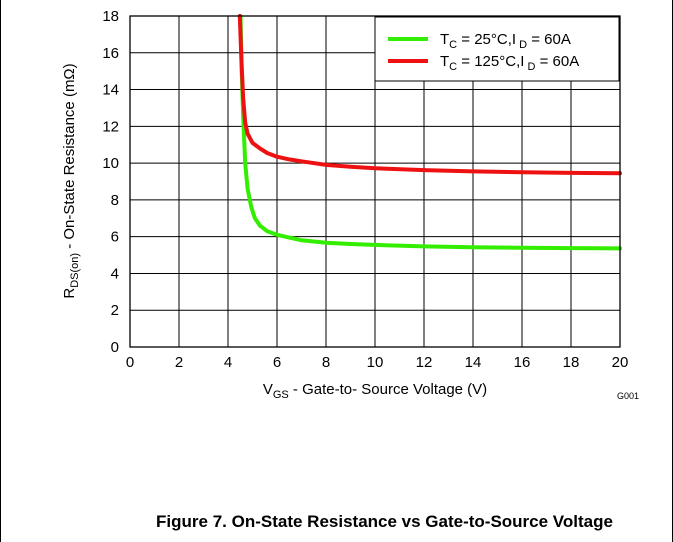  Describe the element at coordinates (110, 163) in the screenshot. I see `y-tick-label: 10` at that location.